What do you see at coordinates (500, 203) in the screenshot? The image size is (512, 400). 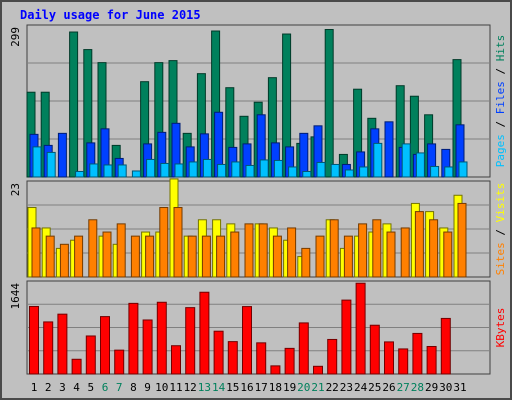 I see `legend-visits: Visits` at bounding box center [500, 203].